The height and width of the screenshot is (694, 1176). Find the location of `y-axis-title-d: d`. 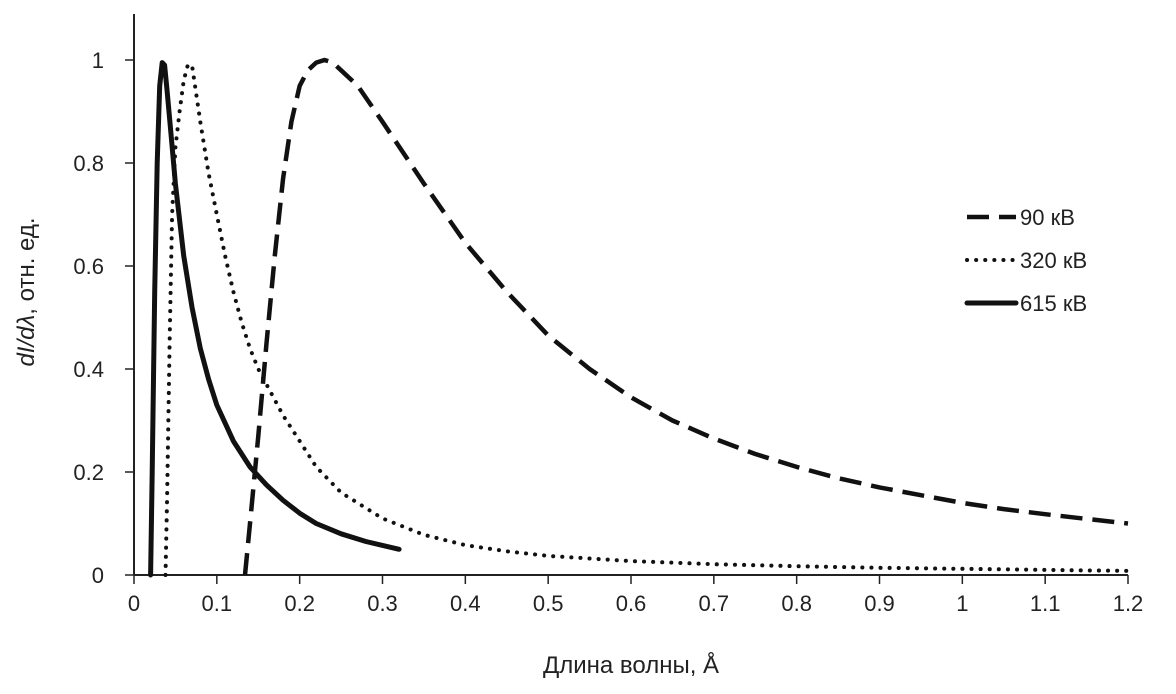

y-axis-title-d: d is located at coordinates (26, 360).